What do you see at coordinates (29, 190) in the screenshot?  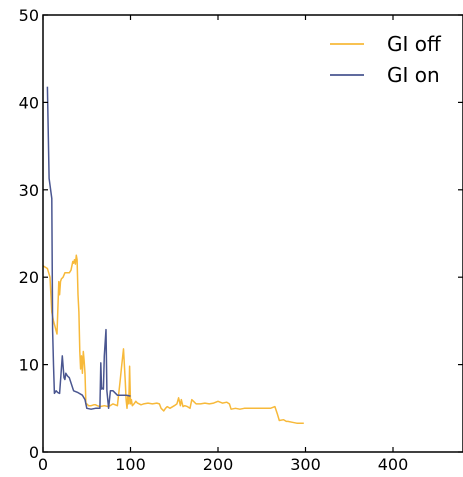 I see `y-tick-label: 30` at bounding box center [29, 190].